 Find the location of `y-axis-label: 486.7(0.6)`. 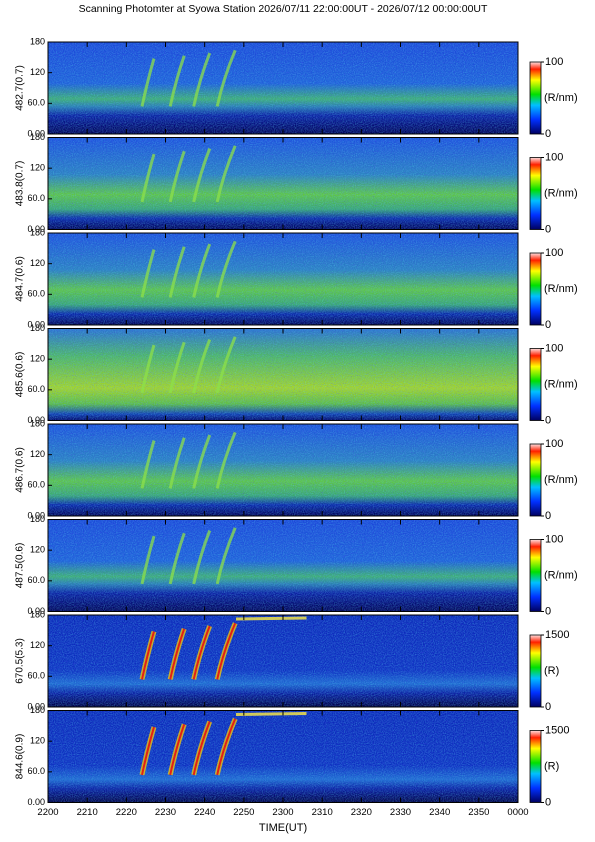

y-axis-label: 486.7(0.6) is located at coordinates (20, 470).